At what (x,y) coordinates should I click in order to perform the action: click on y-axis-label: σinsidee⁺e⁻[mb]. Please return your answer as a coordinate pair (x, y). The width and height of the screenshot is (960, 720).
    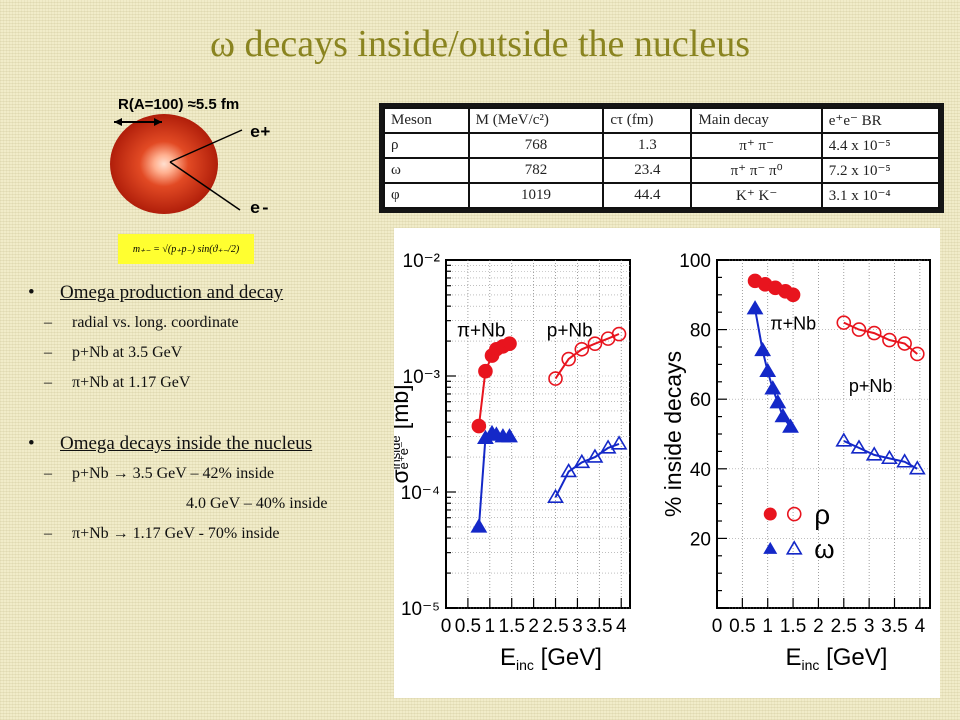
    Looking at the image, I should click on (403, 433).